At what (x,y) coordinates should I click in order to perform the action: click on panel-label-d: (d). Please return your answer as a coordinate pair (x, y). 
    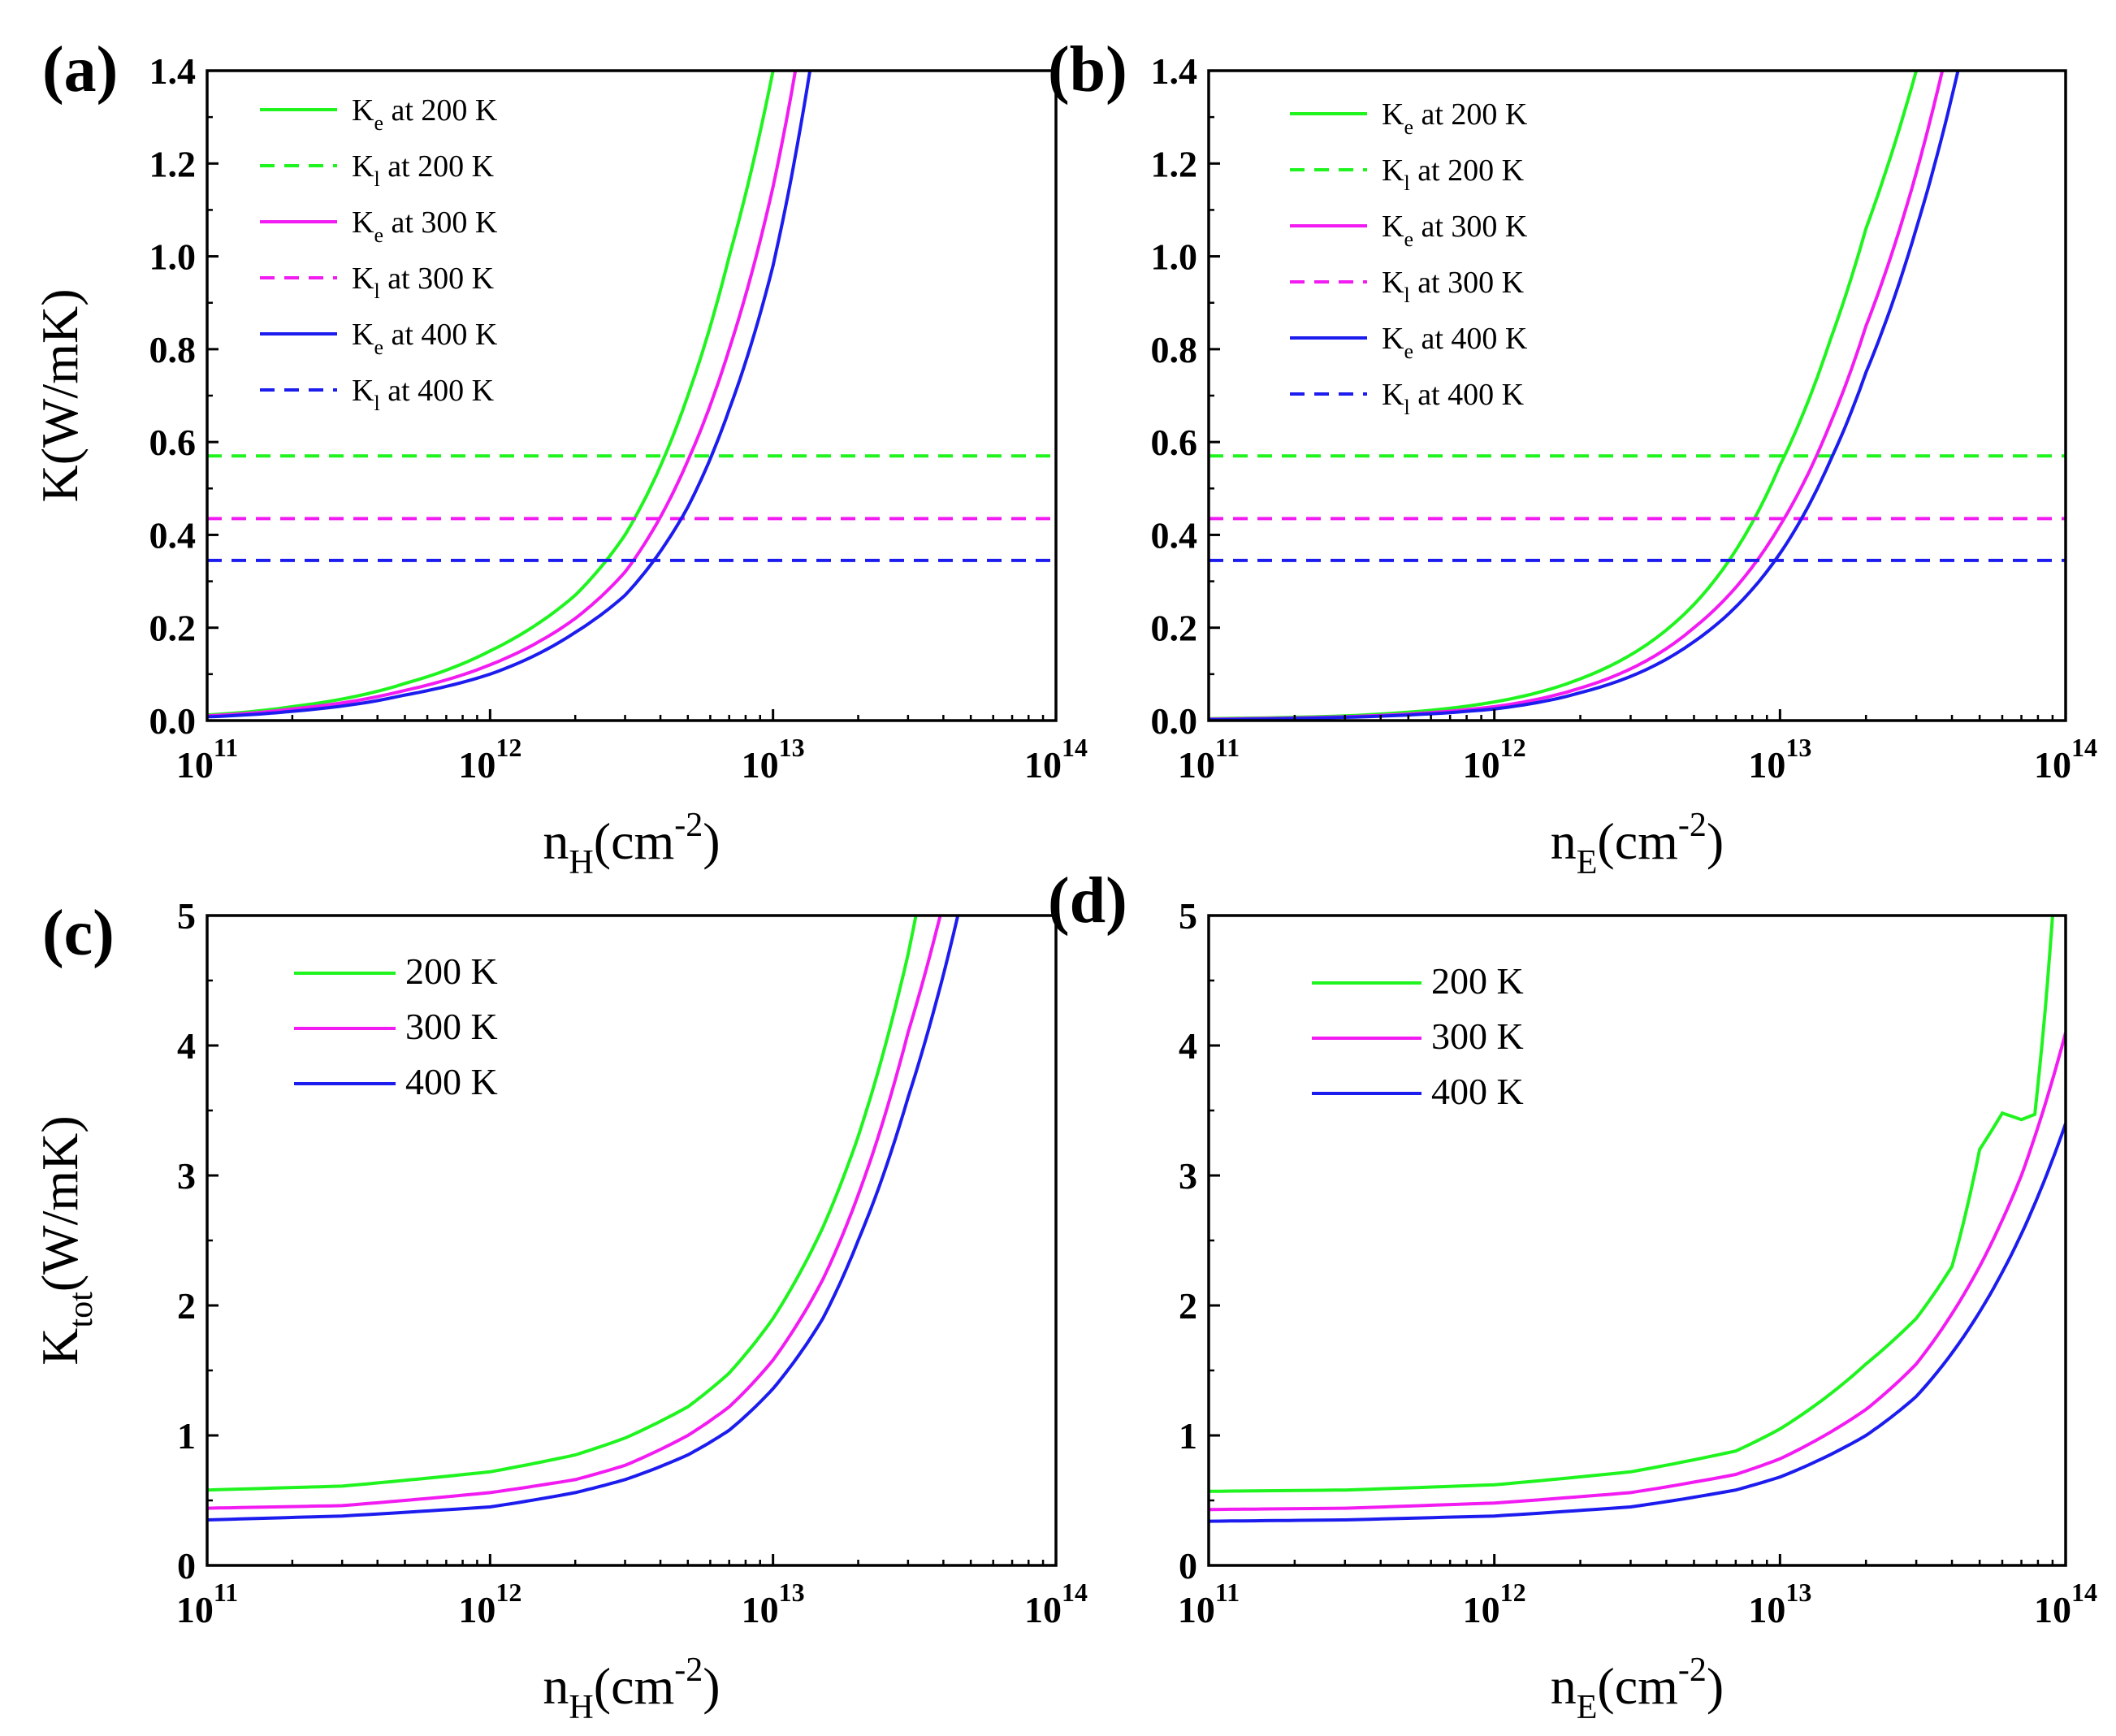
    Looking at the image, I should click on (1087, 901).